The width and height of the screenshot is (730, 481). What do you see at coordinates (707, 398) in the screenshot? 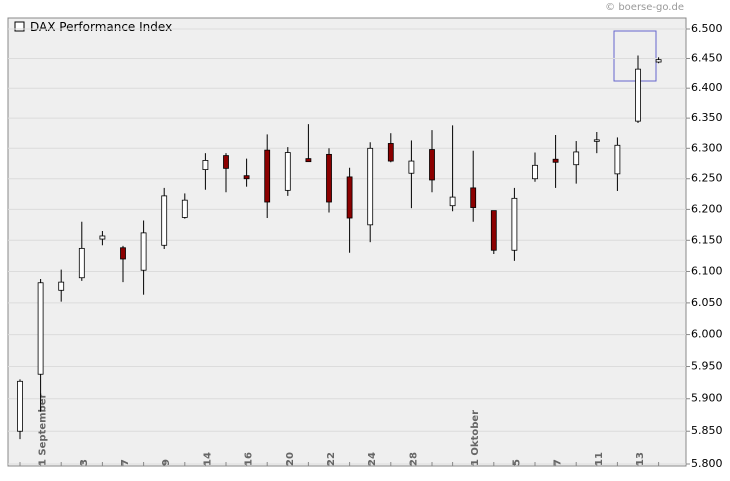
I see `y-tick-label: 5.900` at bounding box center [707, 398].